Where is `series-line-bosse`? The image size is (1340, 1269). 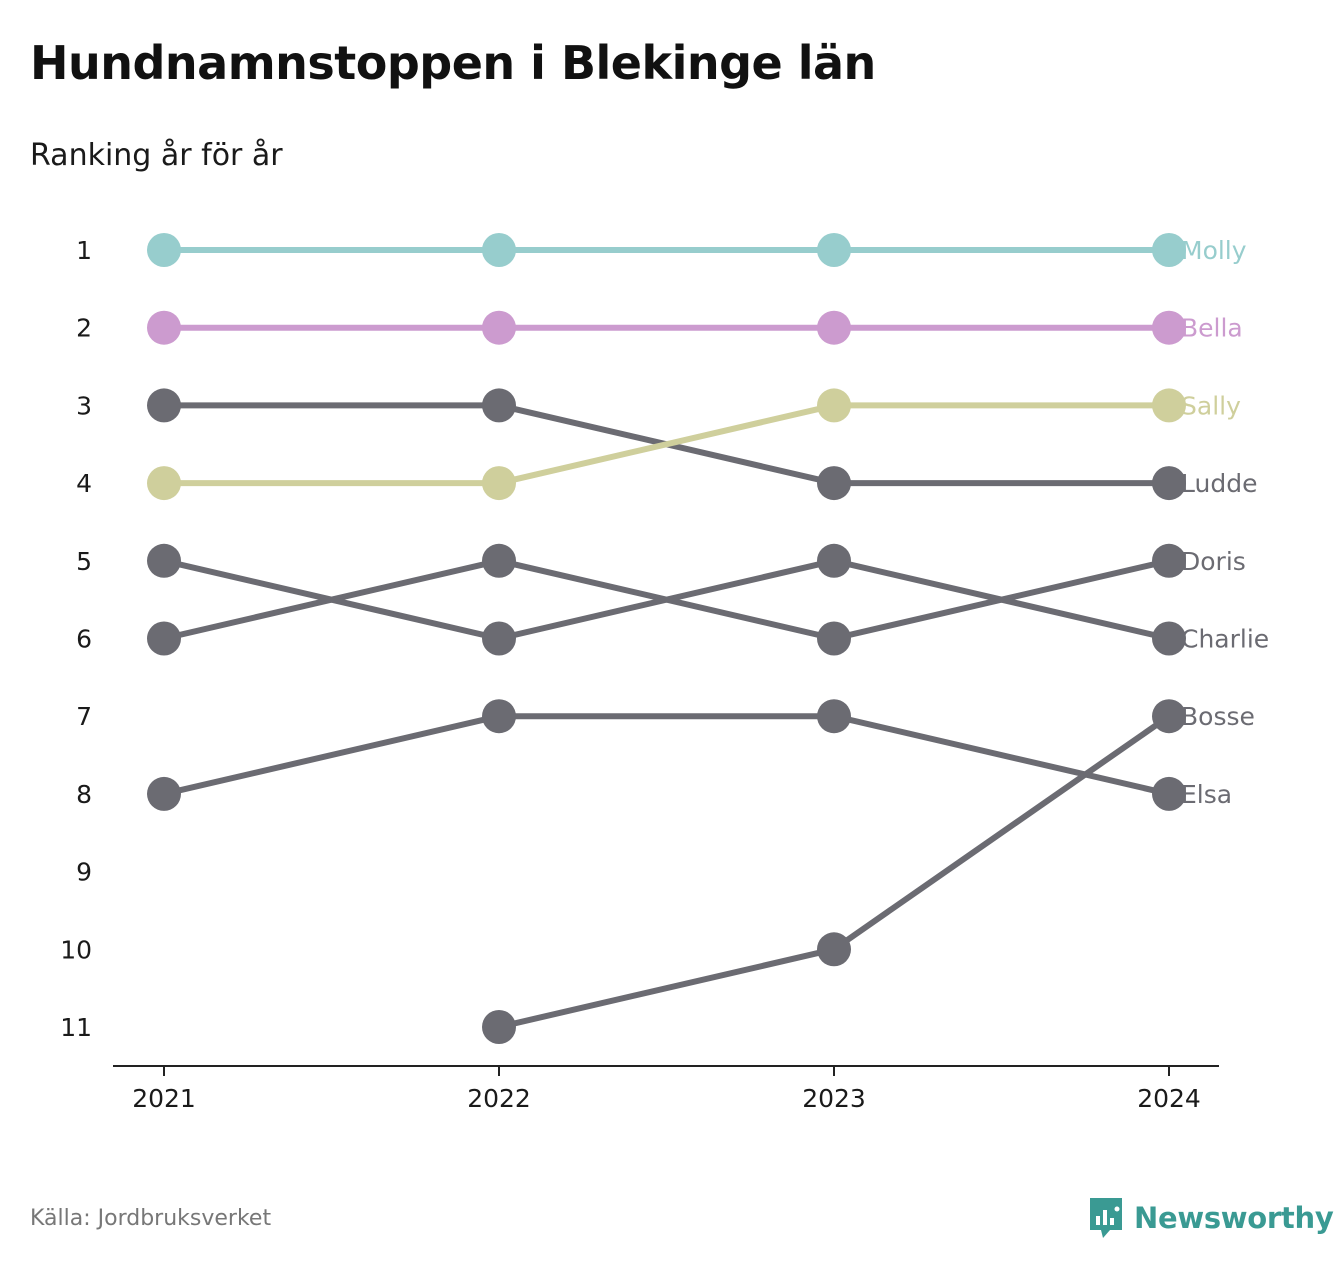
series-line-bosse is located at coordinates (834, 871).